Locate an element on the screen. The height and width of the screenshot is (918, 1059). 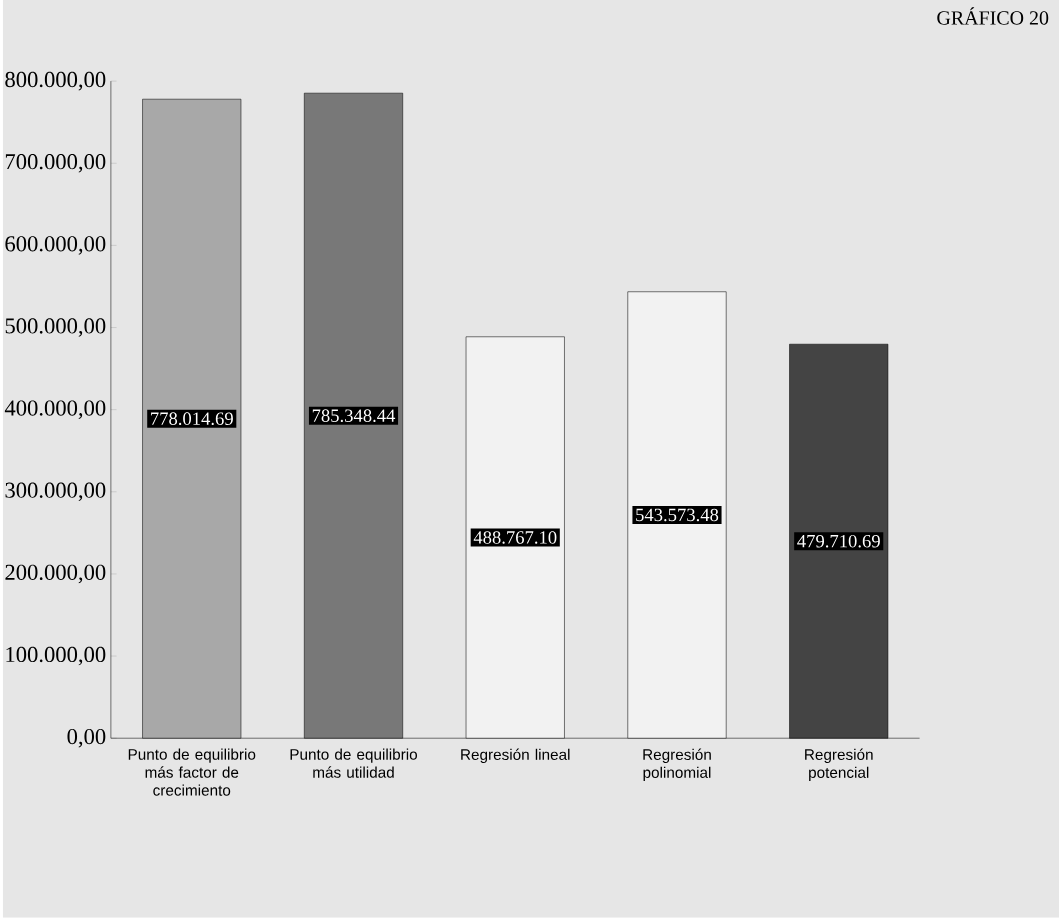
y-tick-label: 300.000,00 is located at coordinates (55, 492).